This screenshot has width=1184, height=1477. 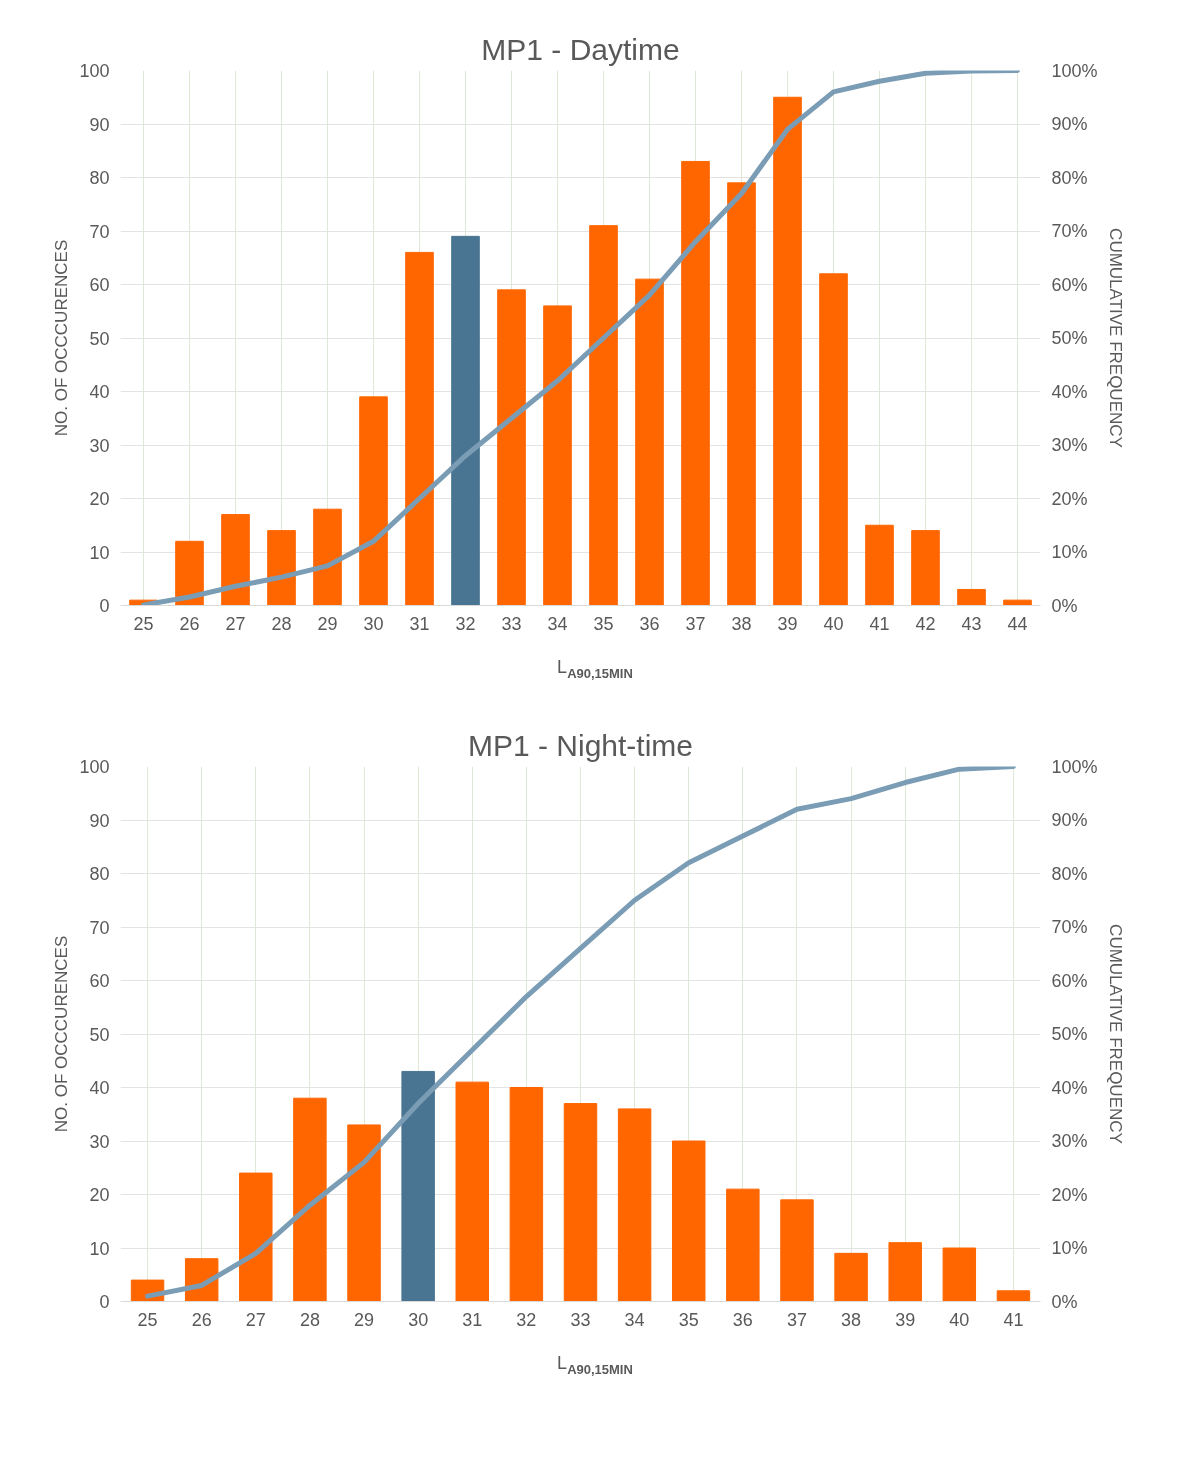 What do you see at coordinates (99, 820) in the screenshot?
I see `y-tick-label: 90` at bounding box center [99, 820].